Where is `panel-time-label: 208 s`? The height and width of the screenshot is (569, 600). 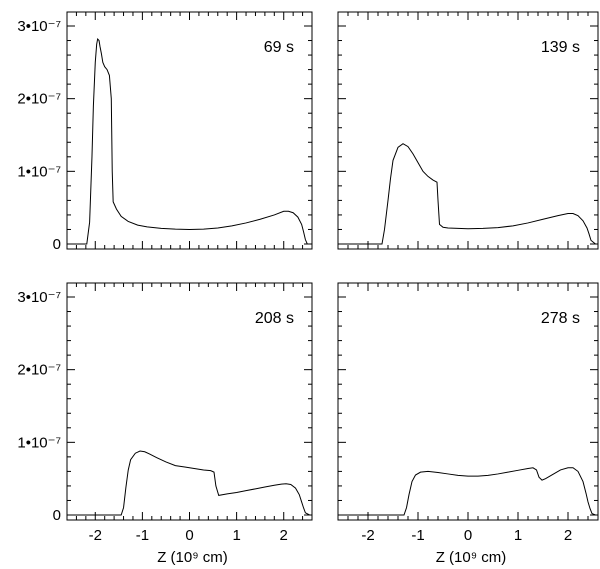 panel-time-label: 208 s is located at coordinates (274, 318).